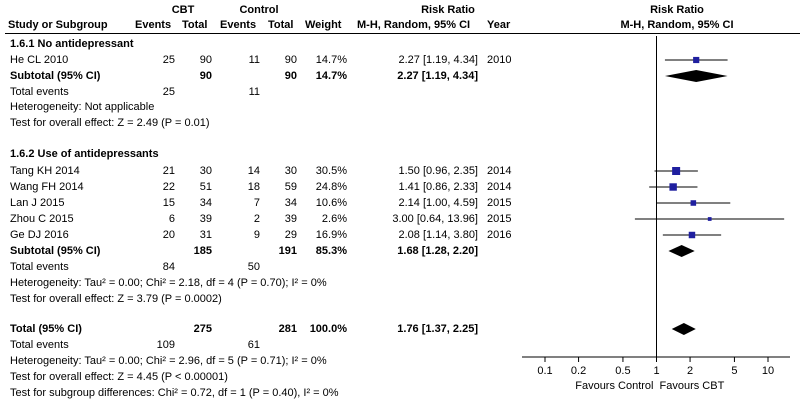 Image resolution: width=800 pixels, height=400 pixels. Describe the element at coordinates (331, 171) in the screenshot. I see `weight: 30.5%` at that location.